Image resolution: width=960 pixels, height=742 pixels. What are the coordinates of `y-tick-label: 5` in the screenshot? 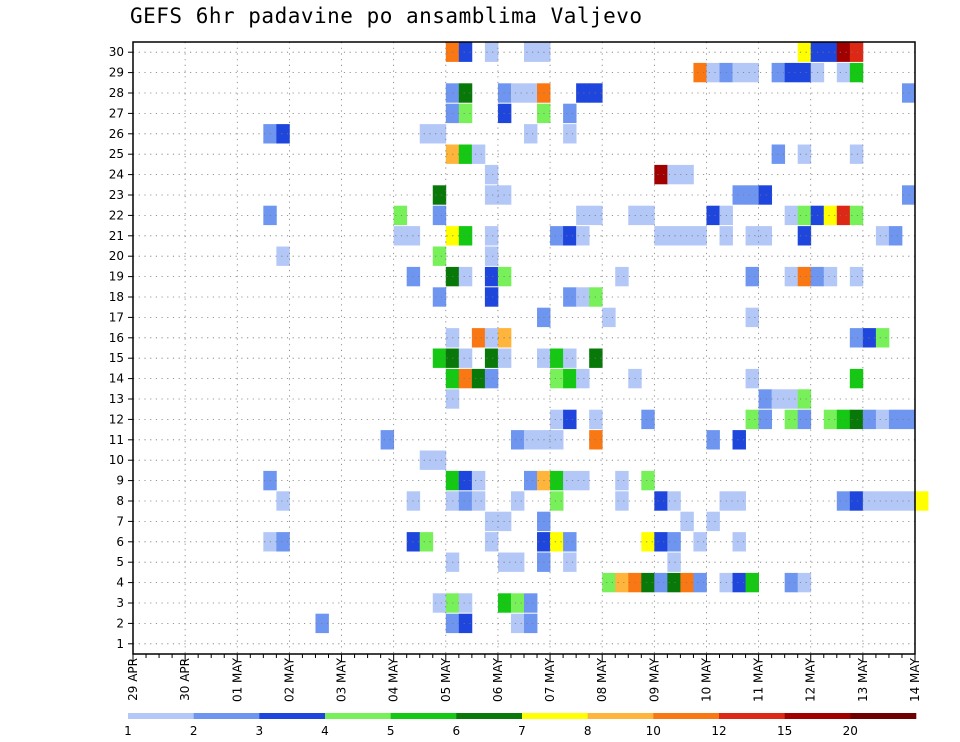 It's located at (120, 562).